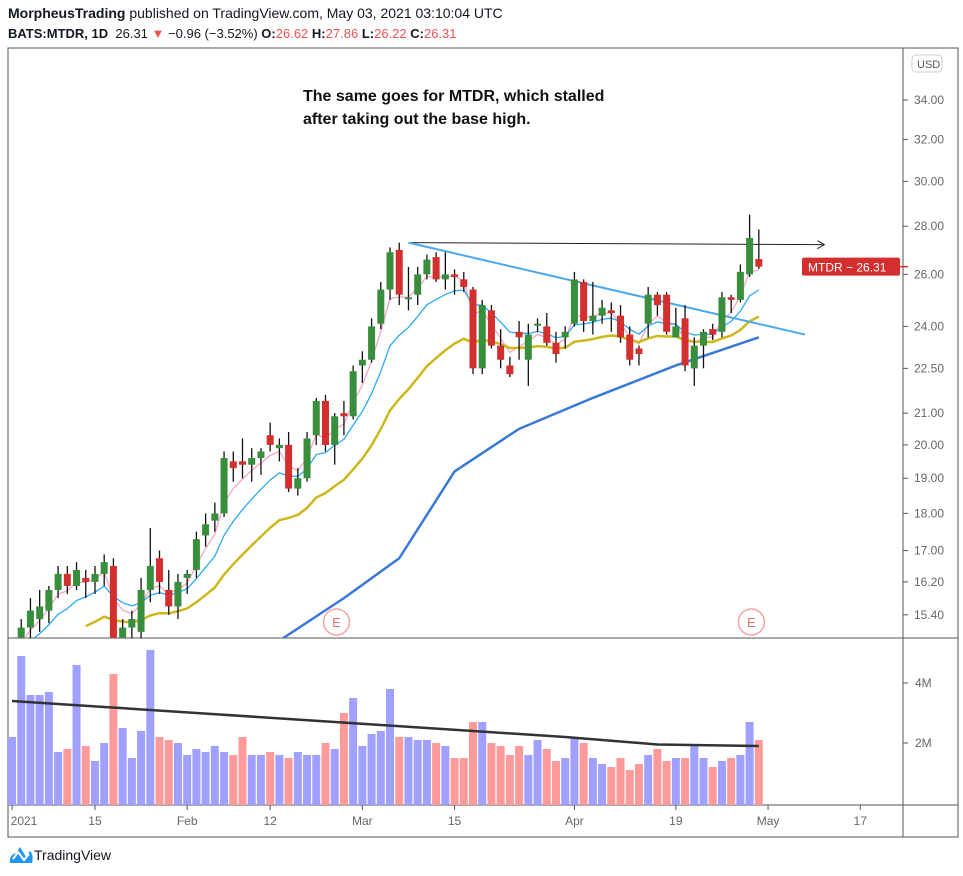 The image size is (963, 876). I want to click on close-value: 26.31, so click(440, 33).